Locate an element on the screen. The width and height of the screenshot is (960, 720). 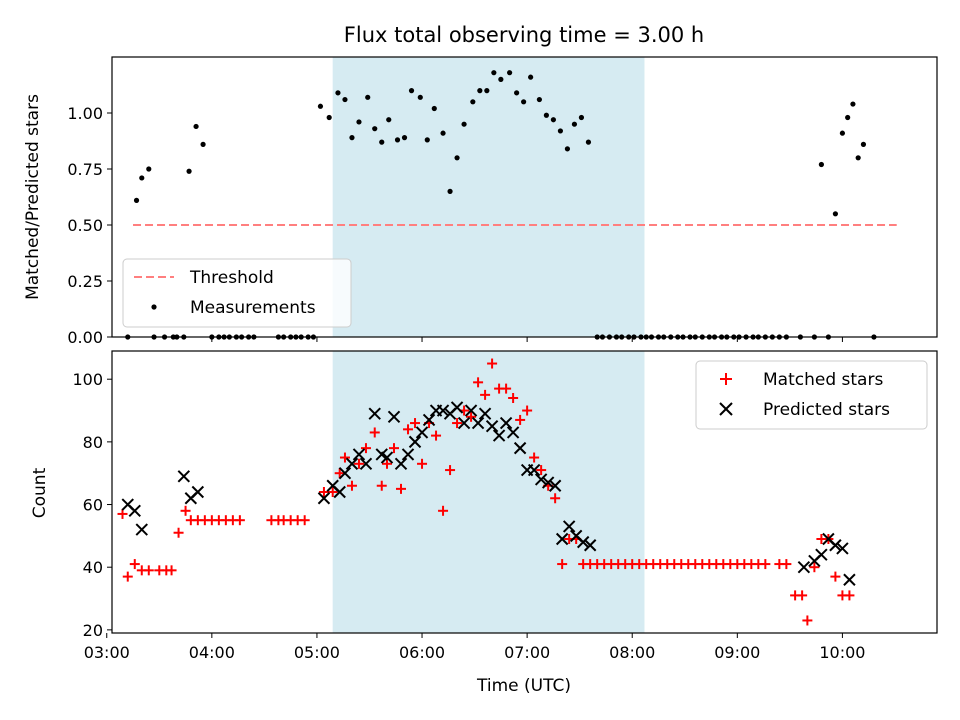
observing-window-span-bottom is located at coordinates (488, 492).